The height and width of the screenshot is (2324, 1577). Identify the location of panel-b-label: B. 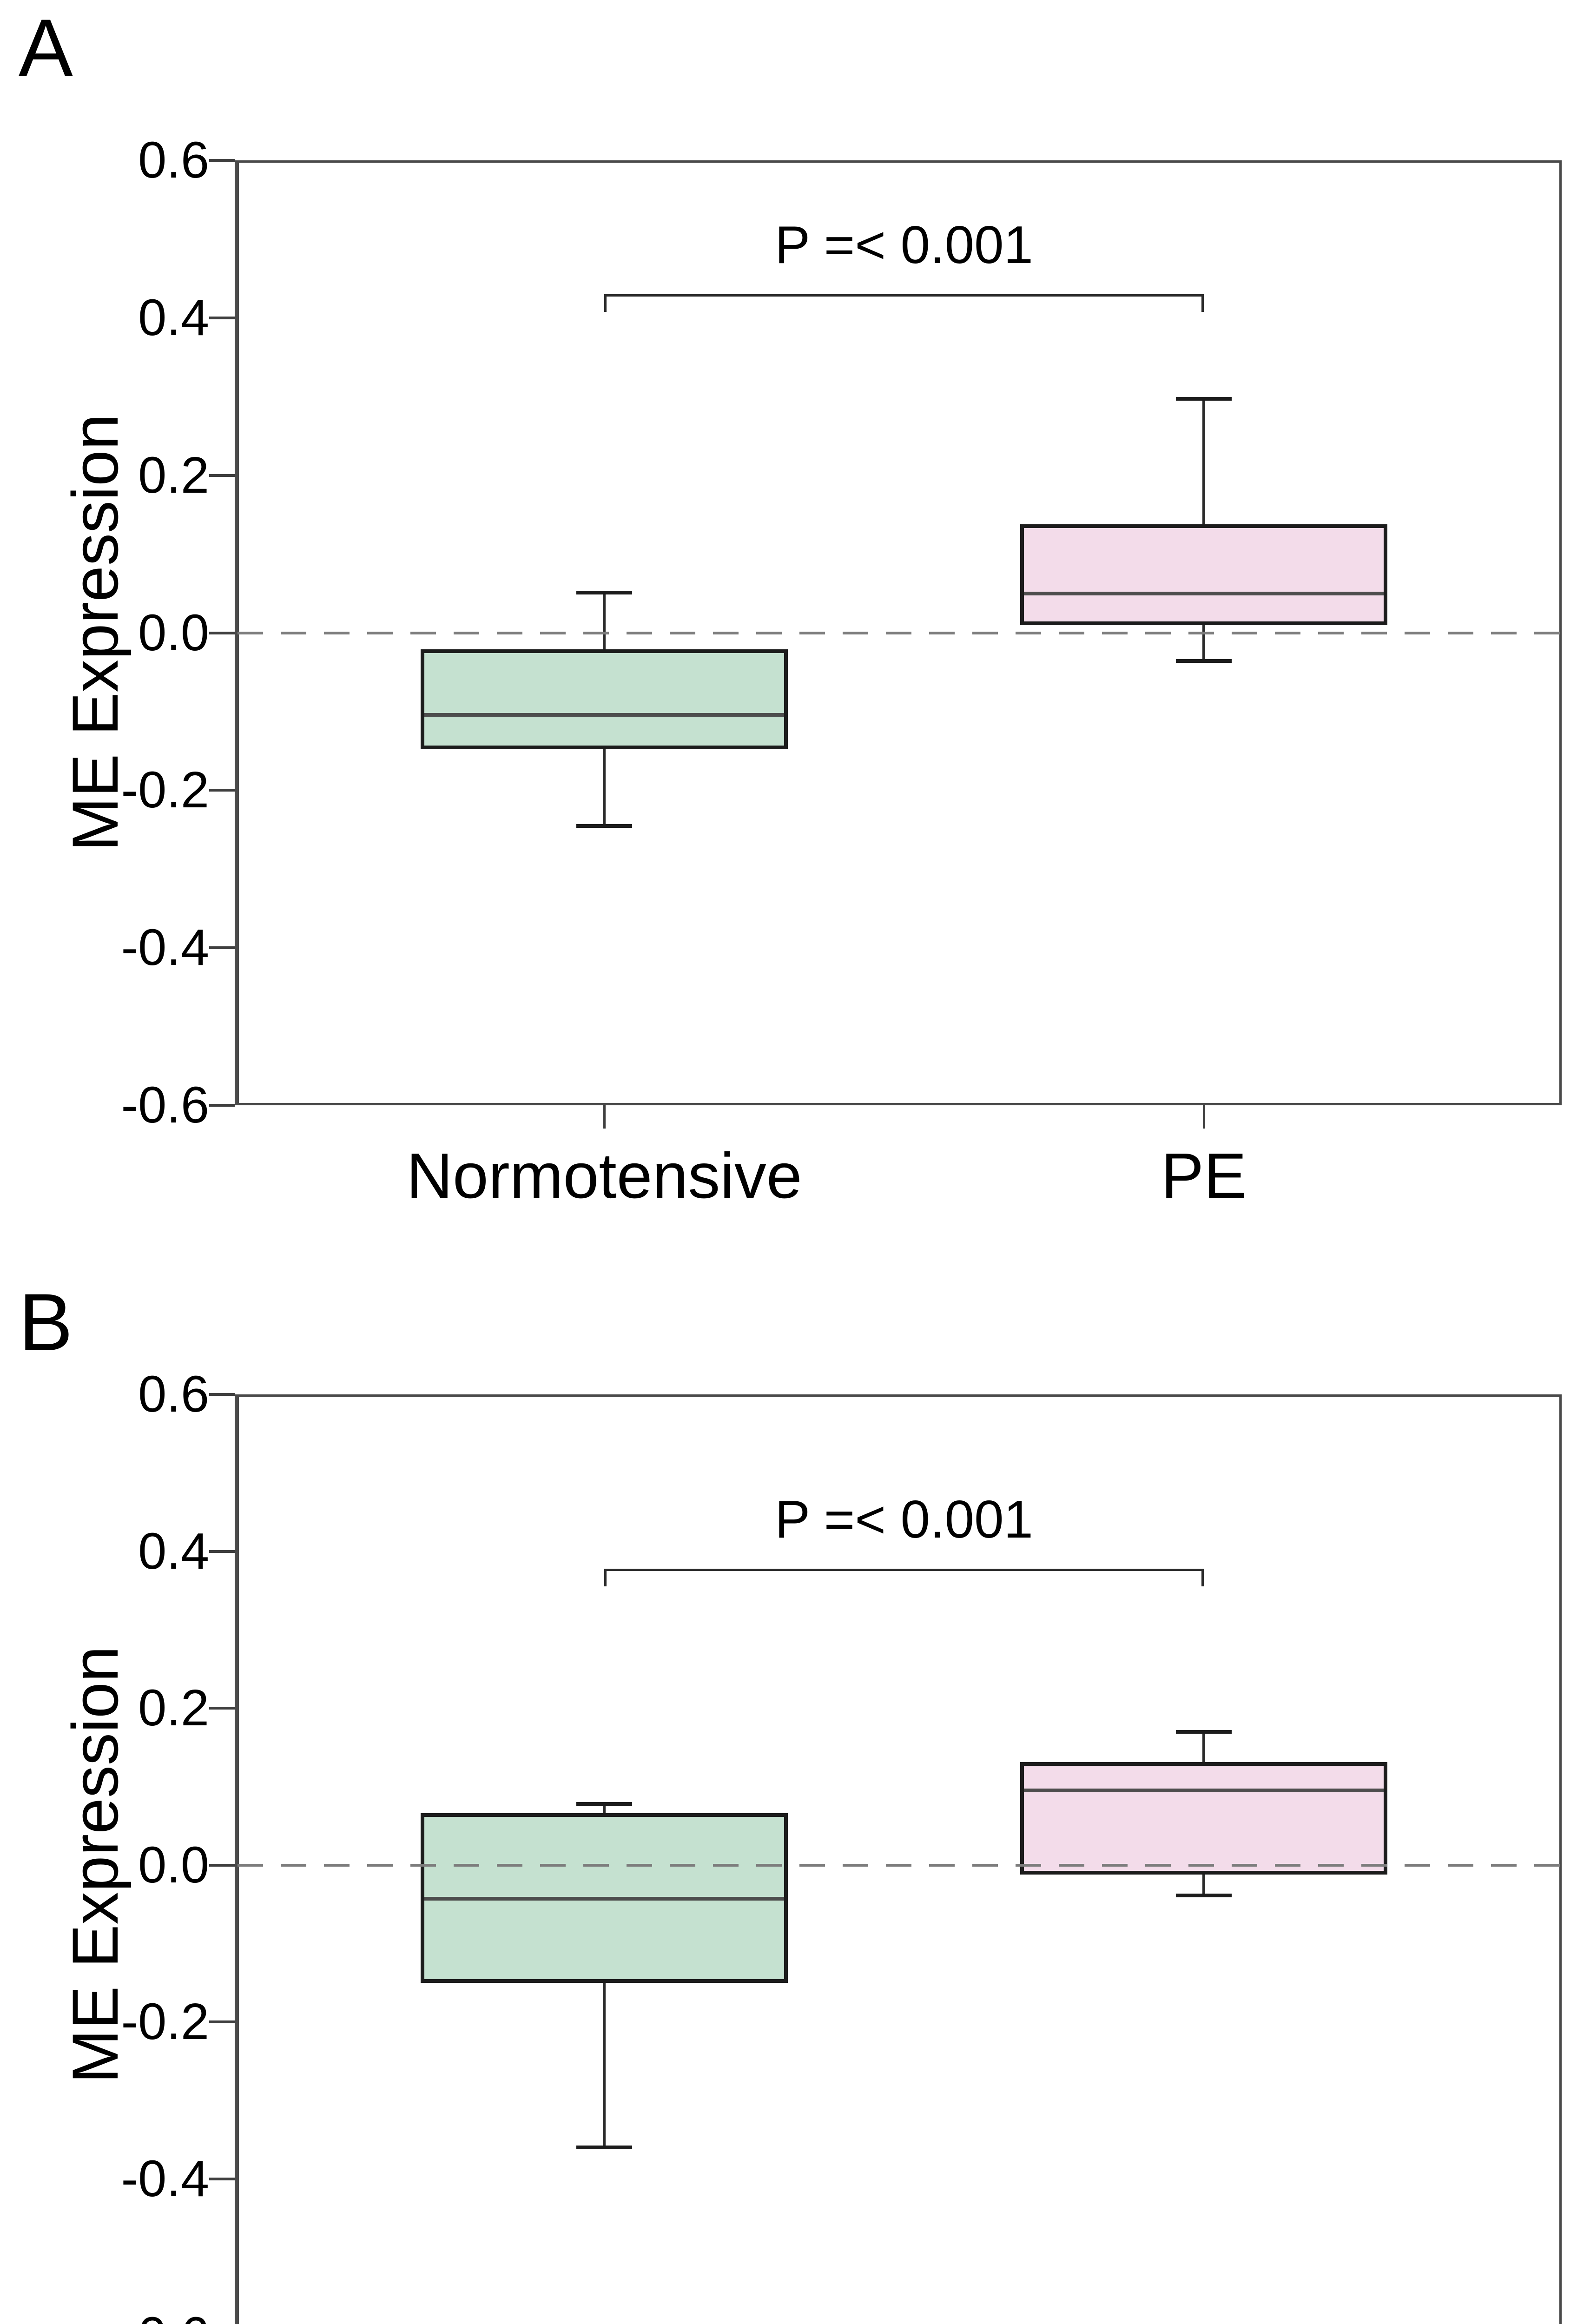
(46, 1322).